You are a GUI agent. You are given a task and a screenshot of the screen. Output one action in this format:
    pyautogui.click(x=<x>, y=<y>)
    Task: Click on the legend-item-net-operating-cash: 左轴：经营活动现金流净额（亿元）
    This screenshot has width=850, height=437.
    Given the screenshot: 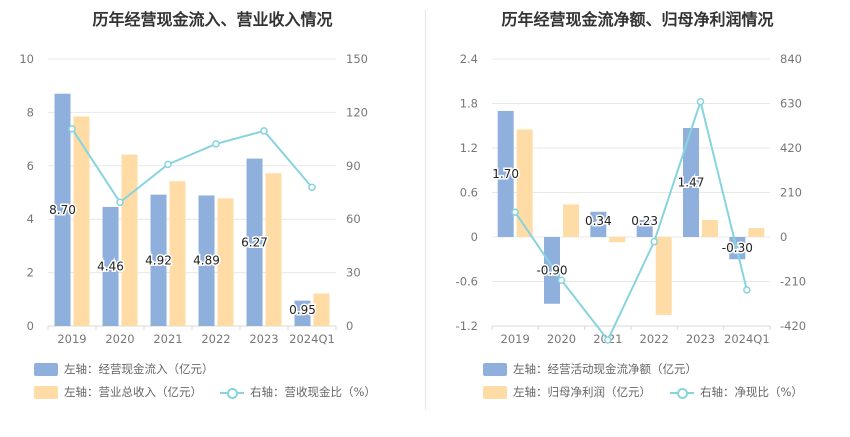 What is the action you would take?
    pyautogui.click(x=590, y=369)
    